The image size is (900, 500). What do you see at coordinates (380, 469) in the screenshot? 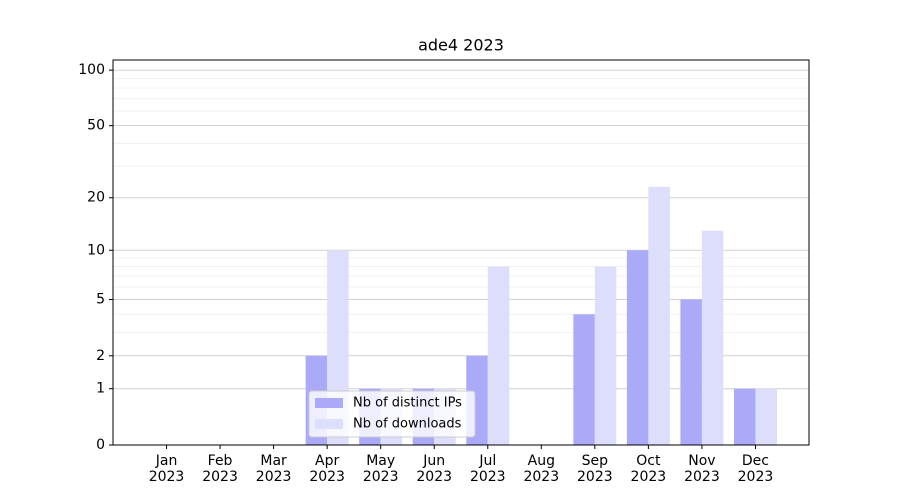
I see `x-tick-label: May 2023` at bounding box center [380, 469].